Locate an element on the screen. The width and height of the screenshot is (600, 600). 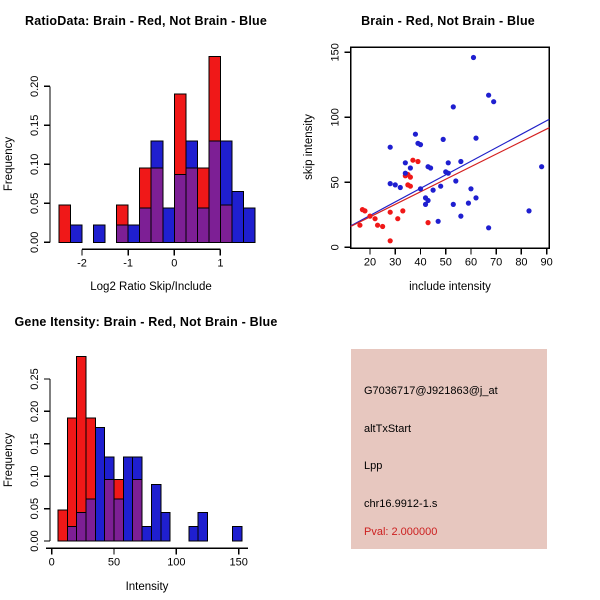
x-axis-tick-label: 40 is located at coordinates (420, 262).